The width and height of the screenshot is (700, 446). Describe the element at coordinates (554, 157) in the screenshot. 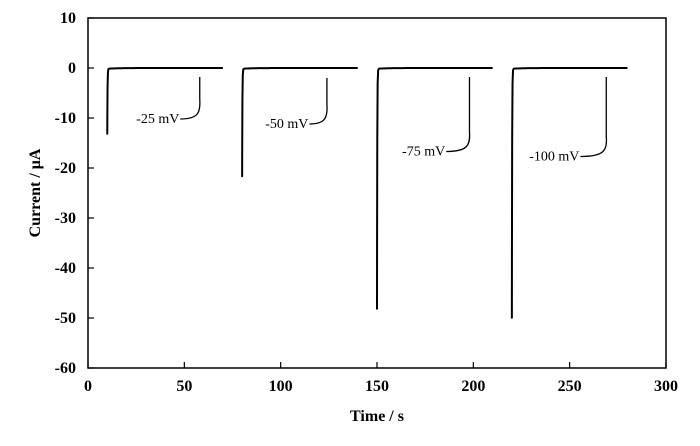

I see `series-label-4: -100 mV` at that location.